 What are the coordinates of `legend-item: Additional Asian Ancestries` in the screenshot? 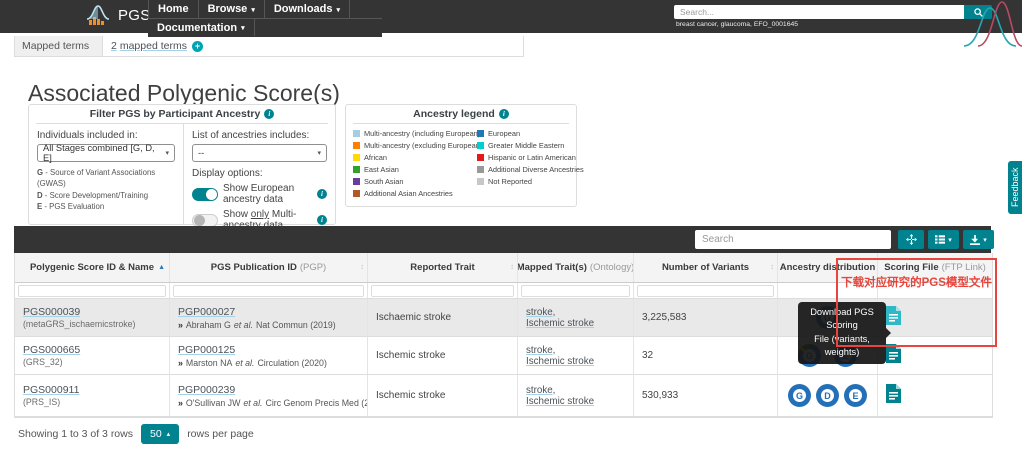 It's located at (412, 194).